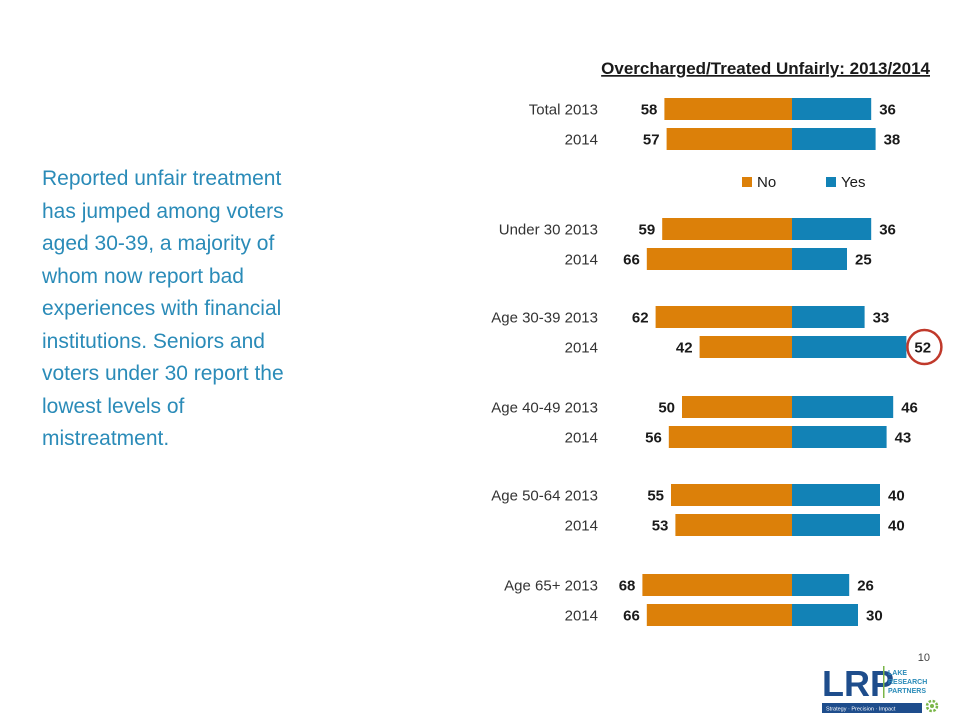 The image size is (960, 720). What do you see at coordinates (892, 140) in the screenshot?
I see `data-label-yes: 38` at bounding box center [892, 140].